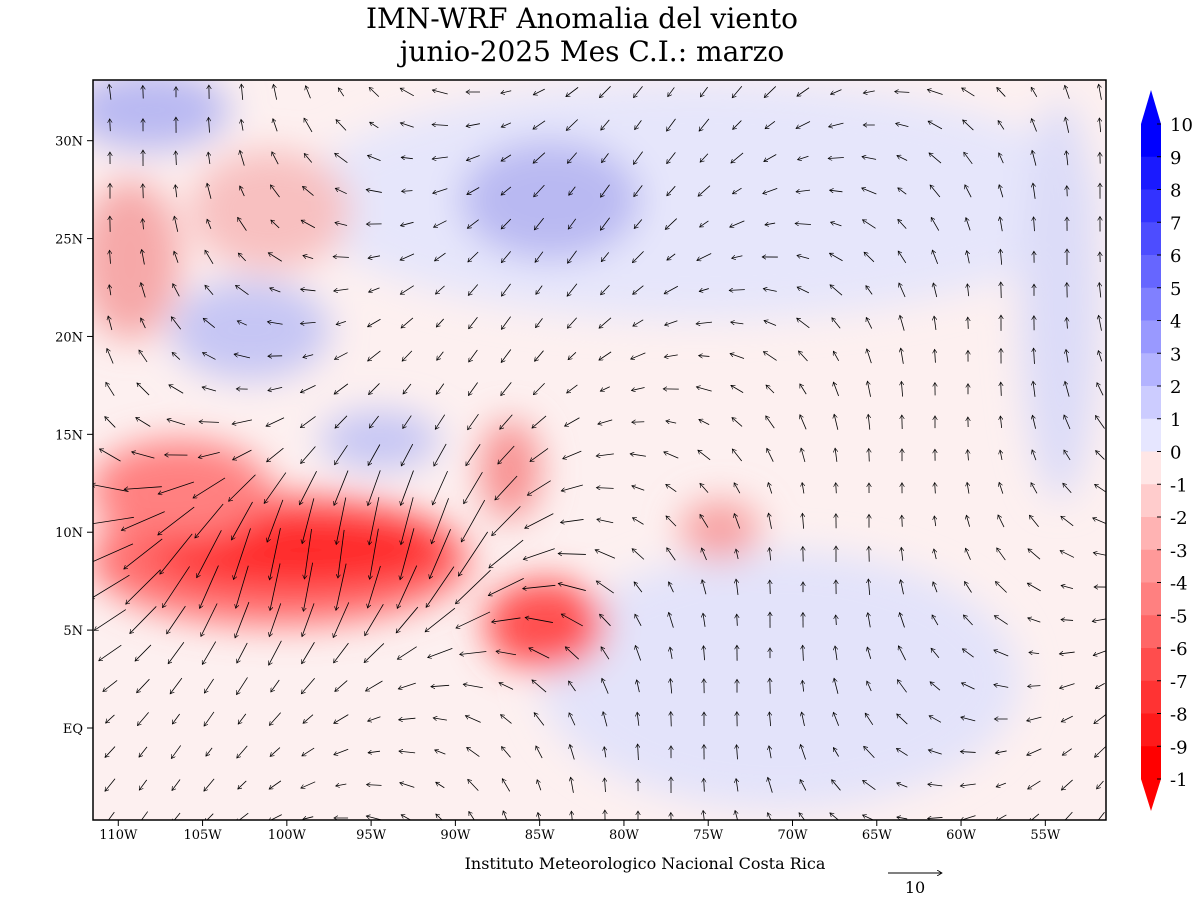 This screenshot has height=904, width=1200. What do you see at coordinates (1175, 322) in the screenshot?
I see `colorbar-label: 4` at bounding box center [1175, 322].